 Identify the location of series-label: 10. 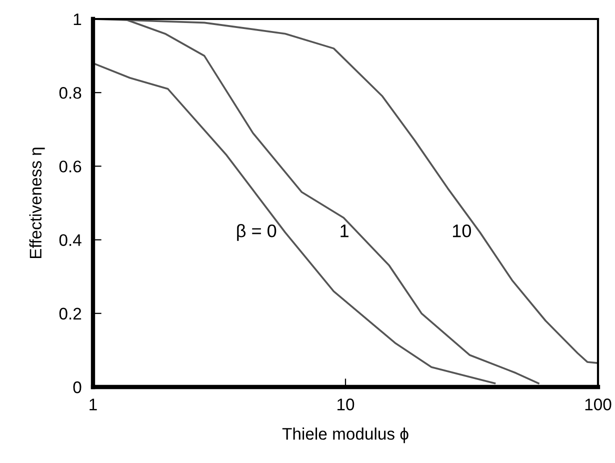
(461, 231).